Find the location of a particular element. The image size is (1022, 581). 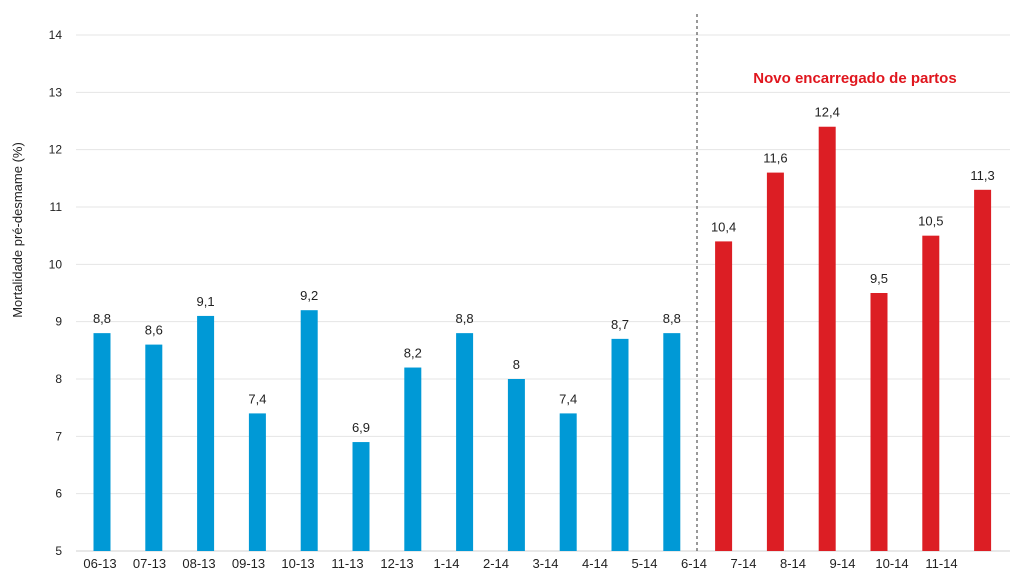

x-tick-label: 2-14 is located at coordinates (496, 563).